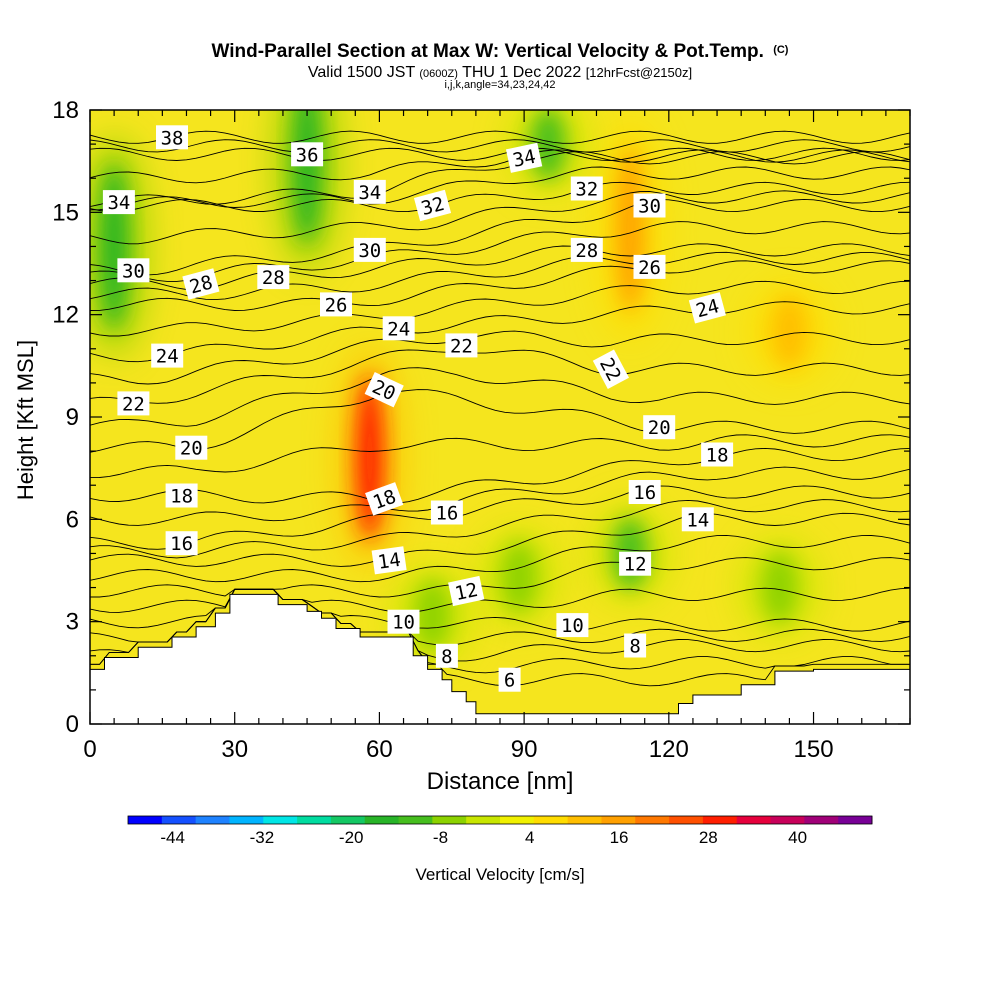 This screenshot has height=1000, width=1000. I want to click on colorbar-label: Vertical Velocity [cm/s], so click(499, 874).